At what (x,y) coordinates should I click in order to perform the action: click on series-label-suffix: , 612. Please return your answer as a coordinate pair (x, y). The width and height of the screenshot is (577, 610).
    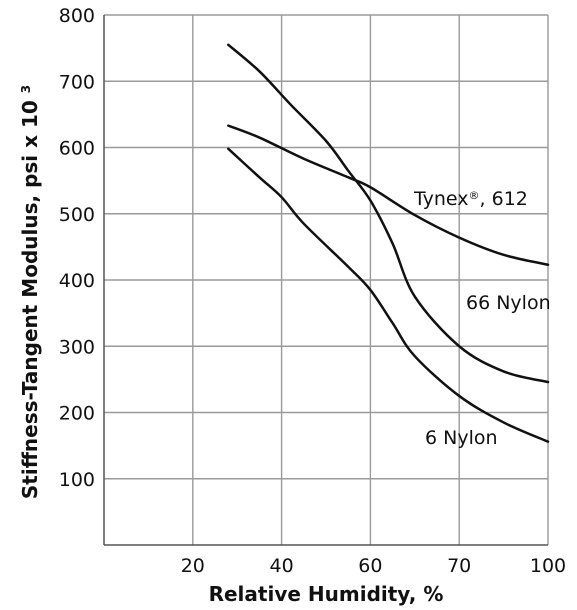
    Looking at the image, I should click on (504, 199).